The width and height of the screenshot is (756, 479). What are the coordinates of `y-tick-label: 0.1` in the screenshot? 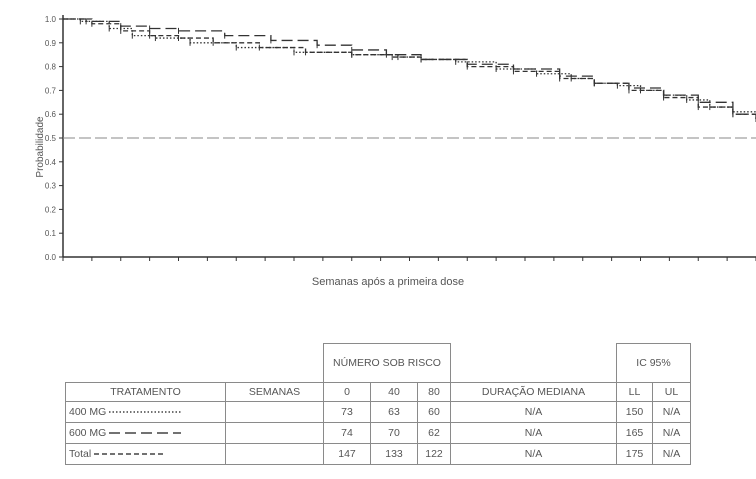 It's located at (51, 233).